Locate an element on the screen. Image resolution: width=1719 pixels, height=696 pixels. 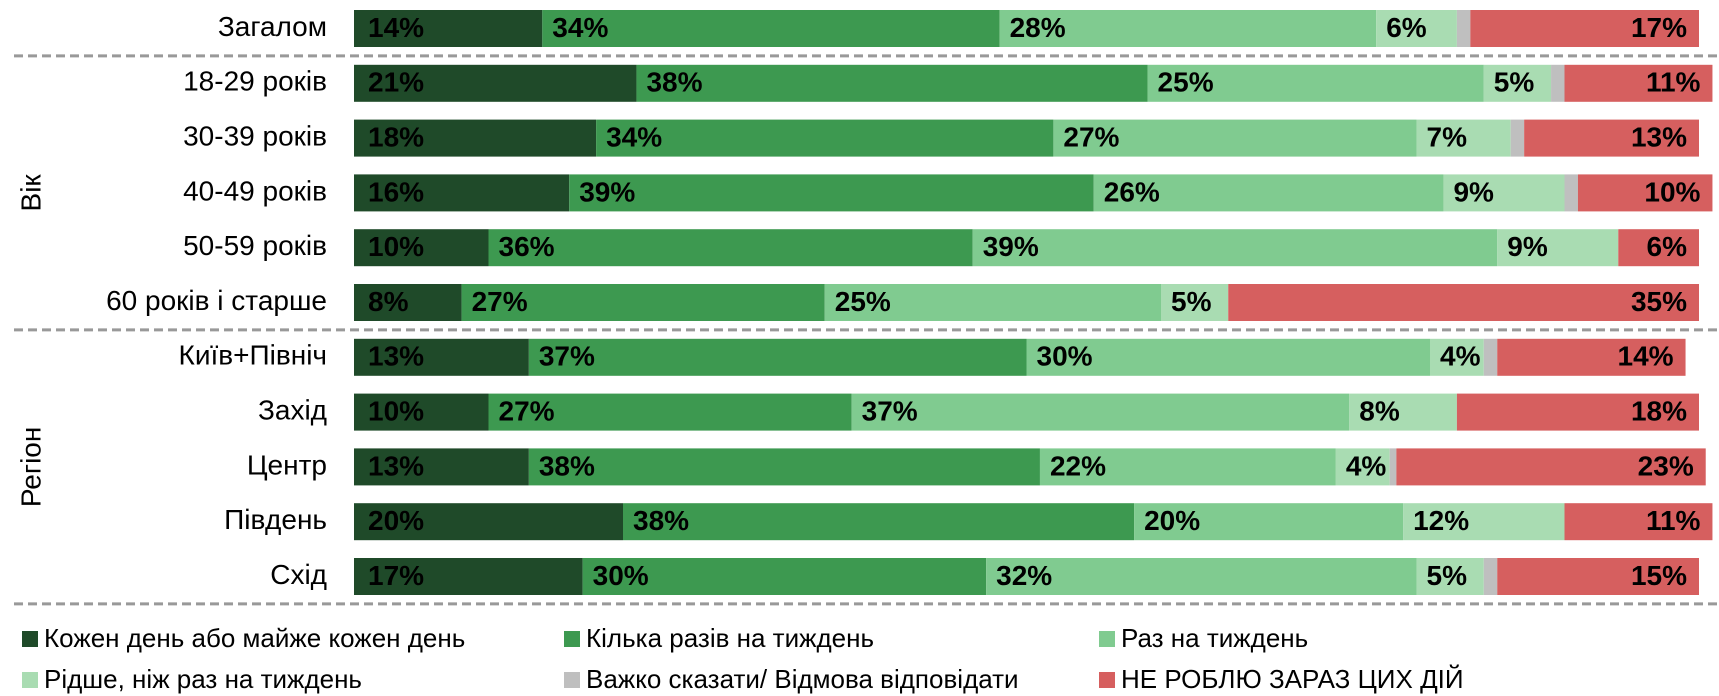
legend-label: НЕ РОБЛЮ ЗАРАЗ ЦИХ ДІЙ is located at coordinates (1292, 679).